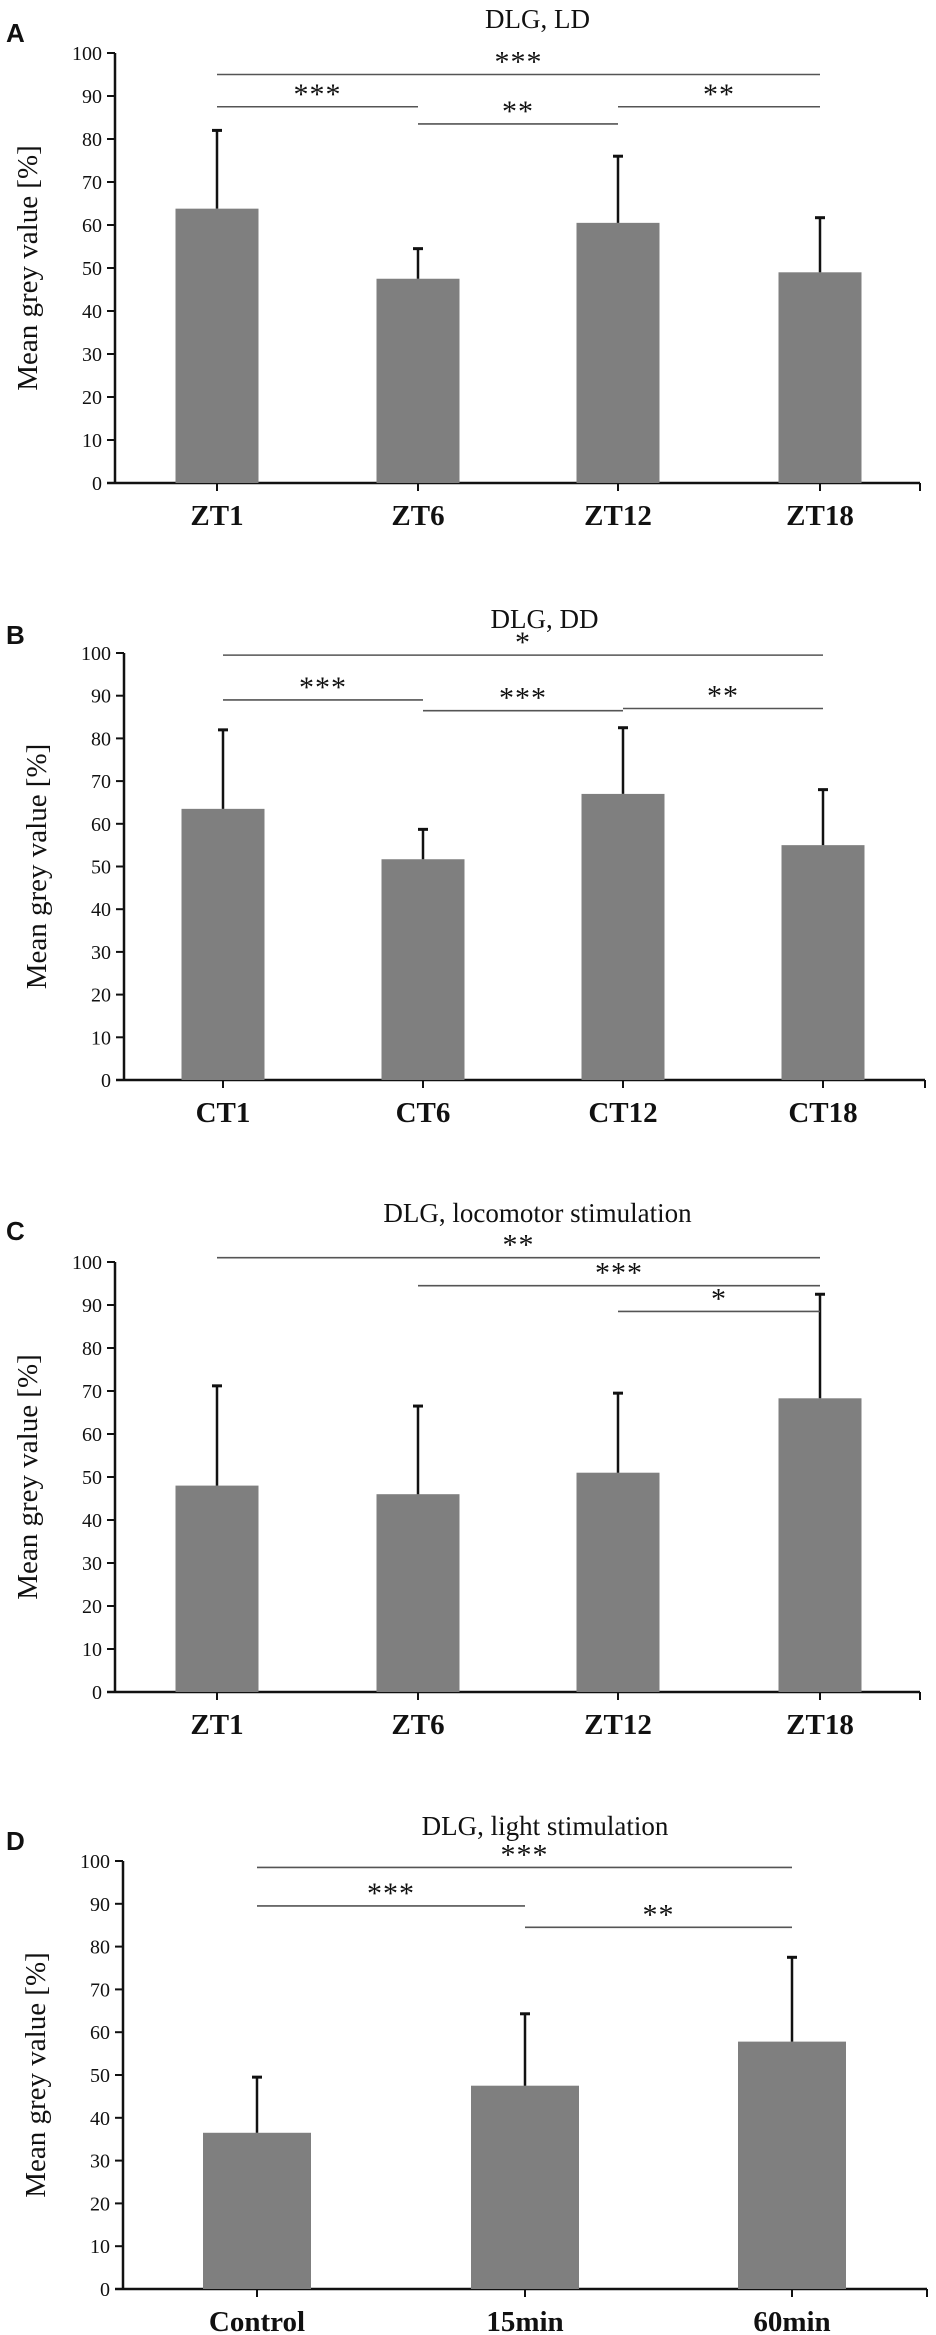 This screenshot has height=2335, width=936. I want to click on x-tick-label: 15min, so click(524, 2320).